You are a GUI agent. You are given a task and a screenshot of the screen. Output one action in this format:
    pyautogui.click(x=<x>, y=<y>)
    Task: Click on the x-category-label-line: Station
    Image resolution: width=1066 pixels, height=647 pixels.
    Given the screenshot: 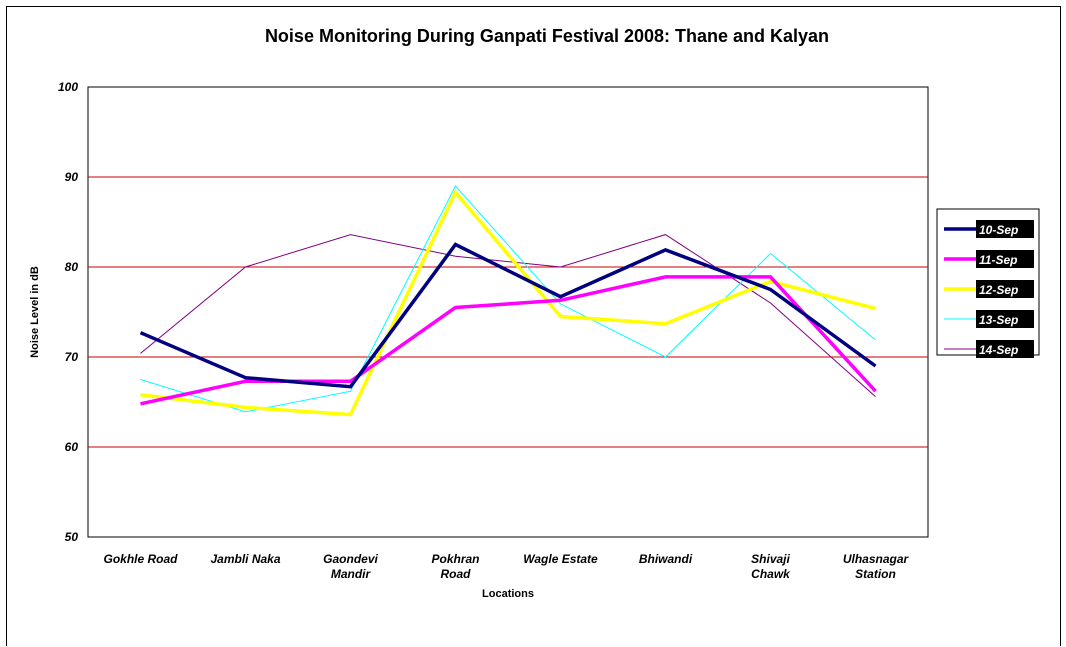 What is the action you would take?
    pyautogui.click(x=875, y=574)
    